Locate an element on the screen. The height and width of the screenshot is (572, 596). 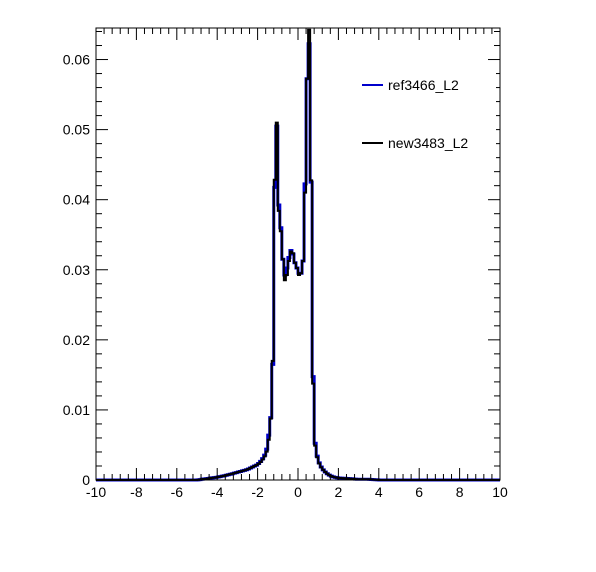
legend-box is located at coordinates (427, 115).